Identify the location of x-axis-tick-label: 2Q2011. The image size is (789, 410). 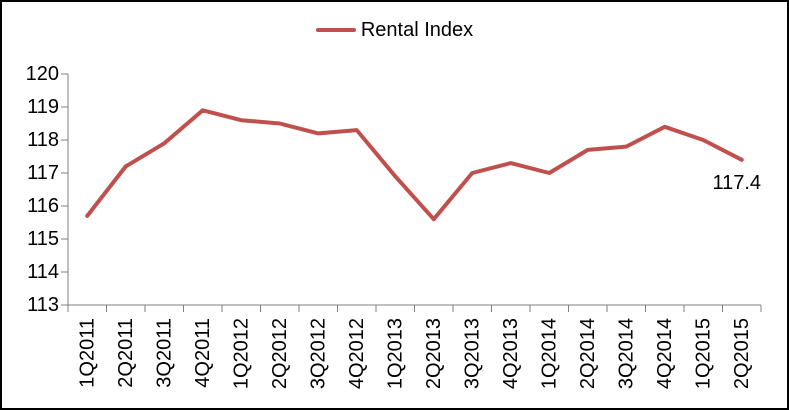
(126, 353).